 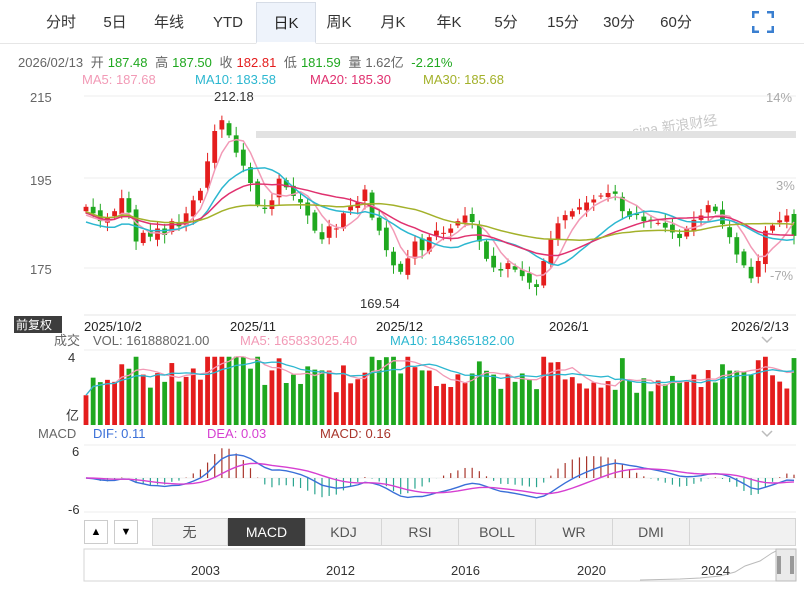 What do you see at coordinates (619, 22) in the screenshot?
I see `tab-10: 30分` at bounding box center [619, 22].